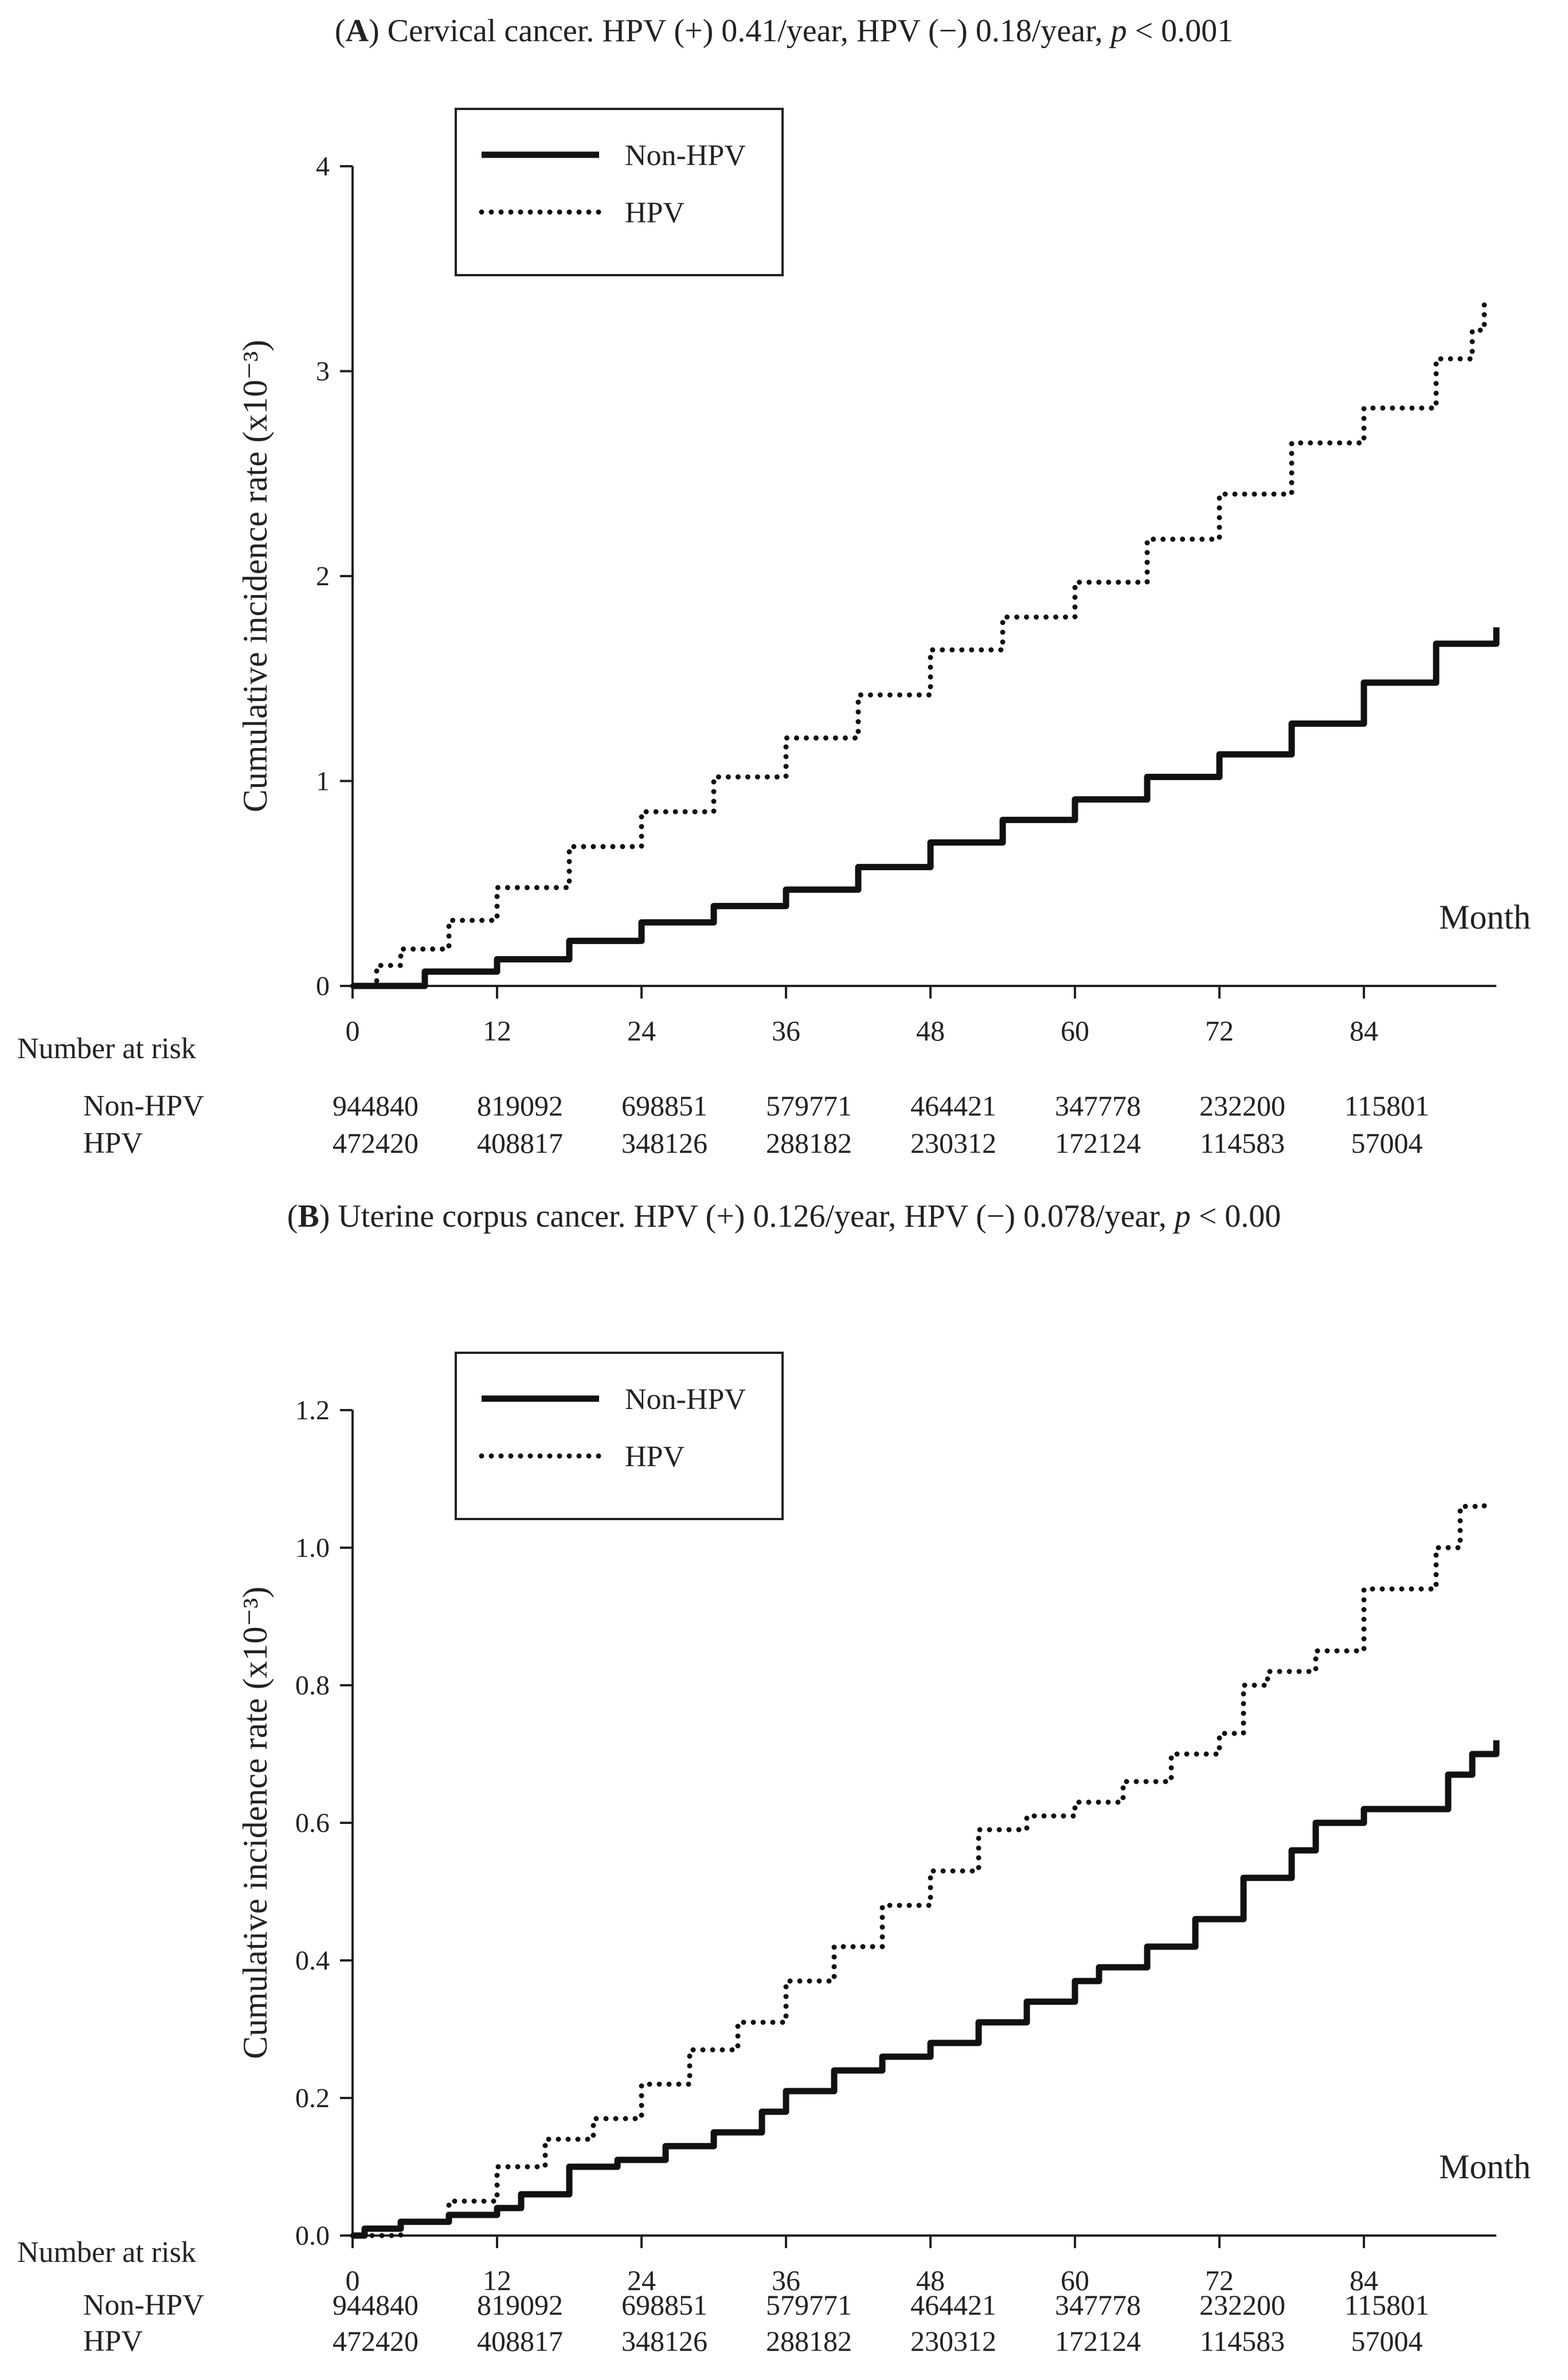 The image size is (1568, 2380). I want to click on y-tick-label: 4, so click(323, 166).